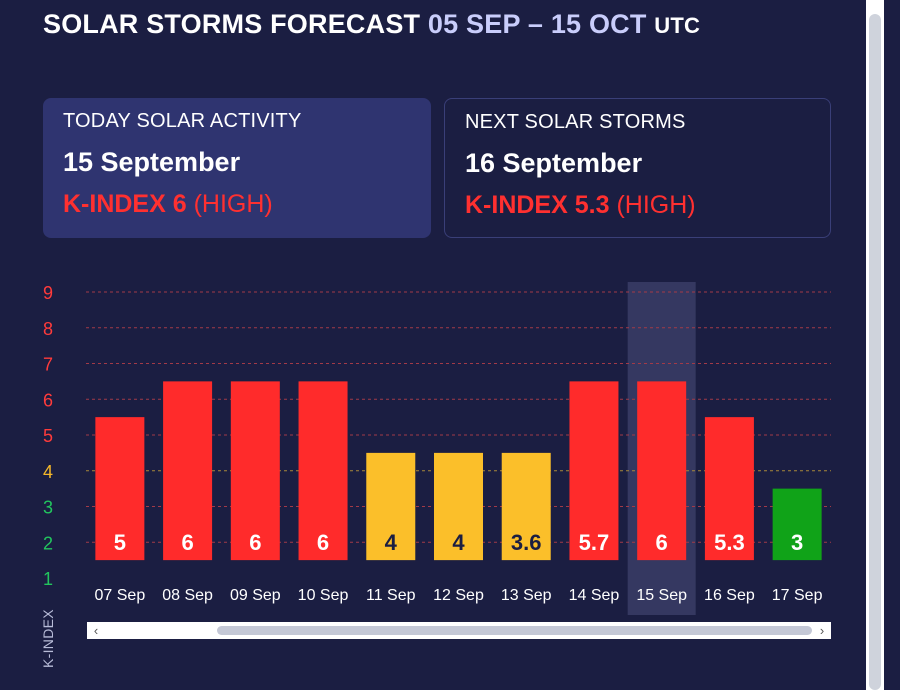  Describe the element at coordinates (458, 506) in the screenshot. I see `bar-12-sep` at that location.